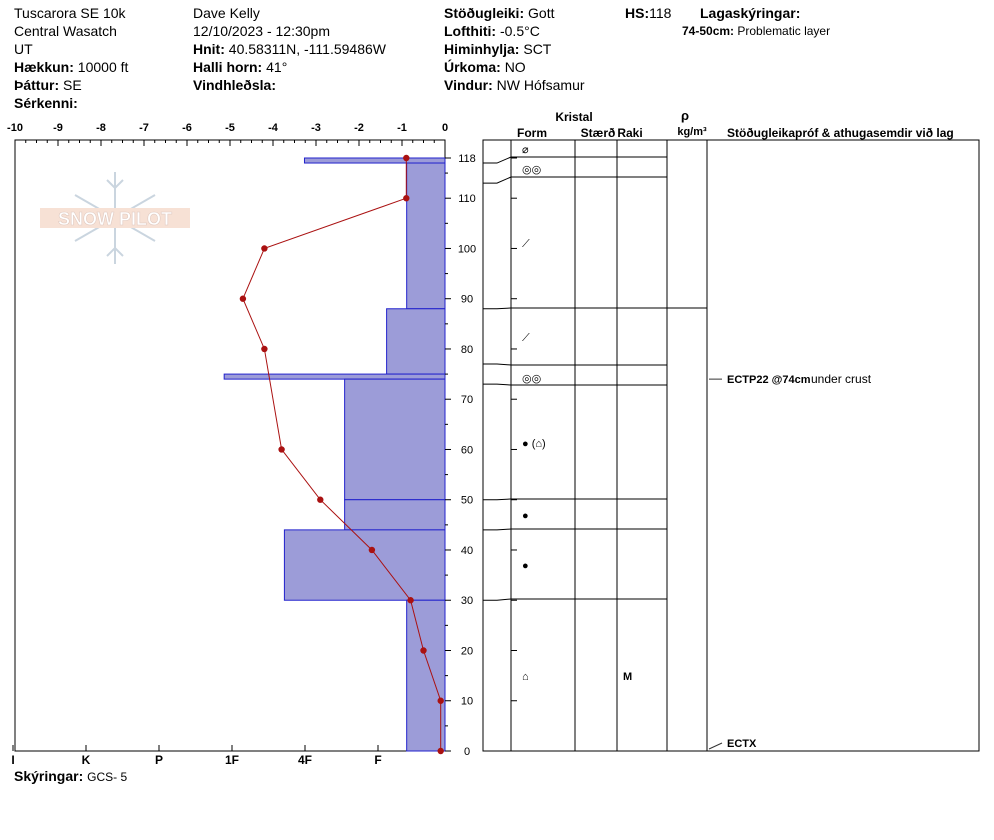 The width and height of the screenshot is (994, 840). What do you see at coordinates (232, 760) in the screenshot?
I see `hardness-tick-label: 1F` at bounding box center [232, 760].